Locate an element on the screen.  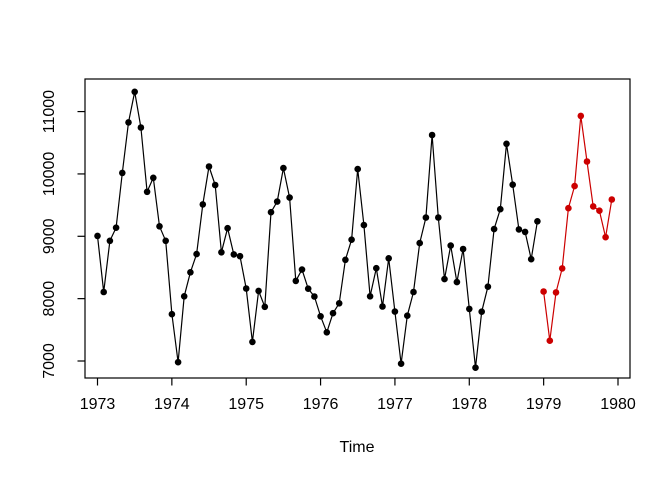
forecast-1979-line is located at coordinates (577, 228).